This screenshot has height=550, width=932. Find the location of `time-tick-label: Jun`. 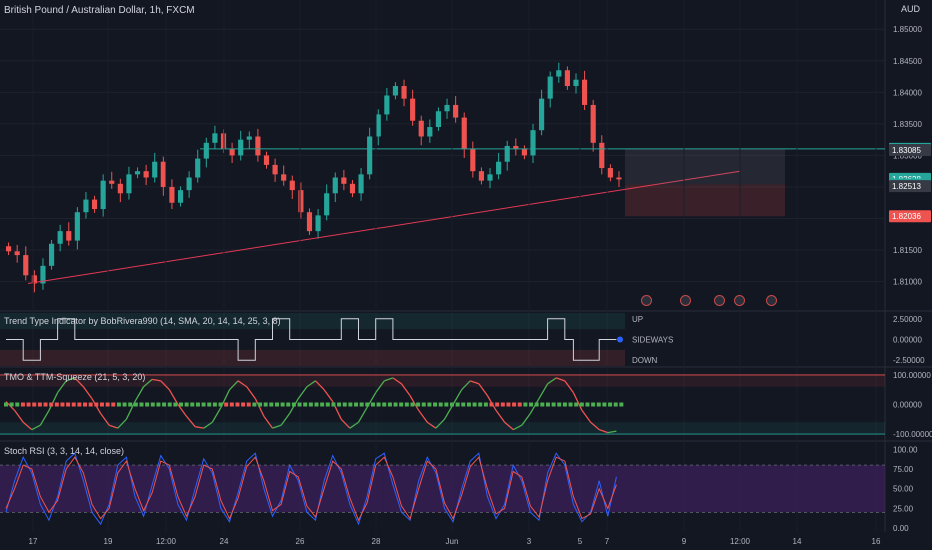

time-tick-label: Jun is located at coordinates (452, 541).